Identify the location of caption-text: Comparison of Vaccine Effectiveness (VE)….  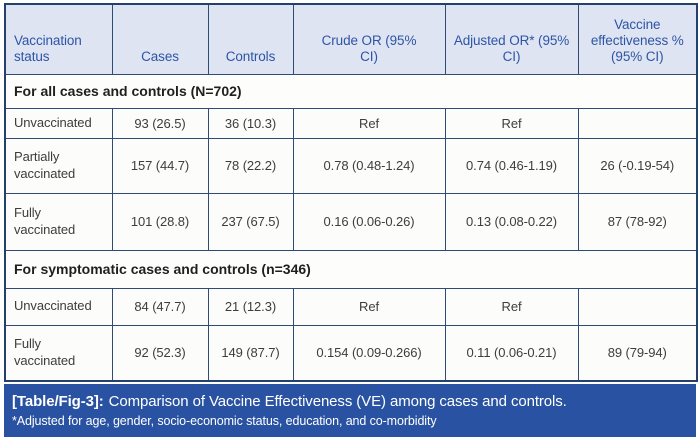
(337, 401).